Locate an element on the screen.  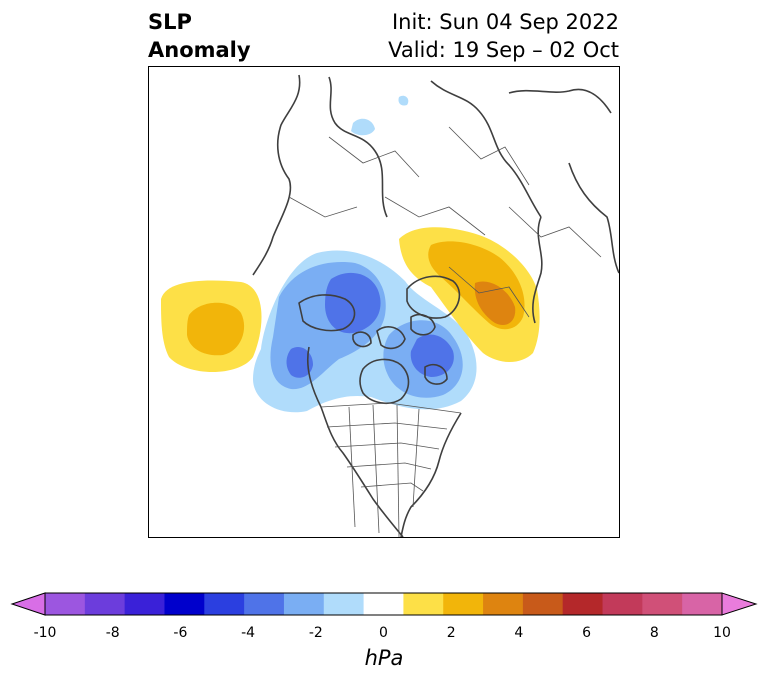
colorbar is located at coordinates (384, 604).